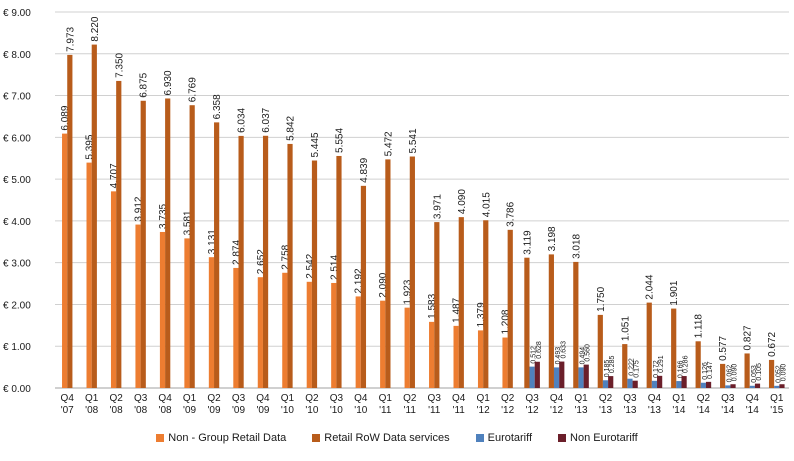 Image resolution: width=794 pixels, height=461 pixels. I want to click on data-label: 0.285, so click(612, 364).